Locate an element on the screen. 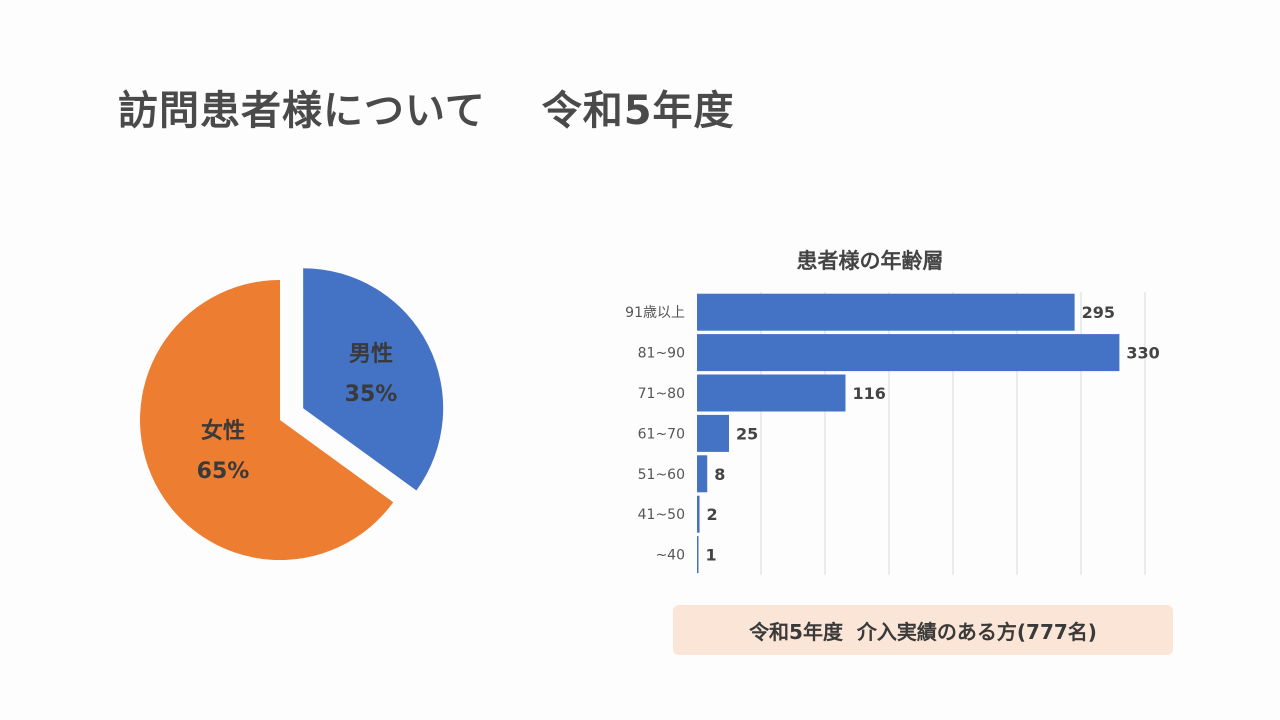  pie-label-female-name: 女性 is located at coordinates (222, 431).